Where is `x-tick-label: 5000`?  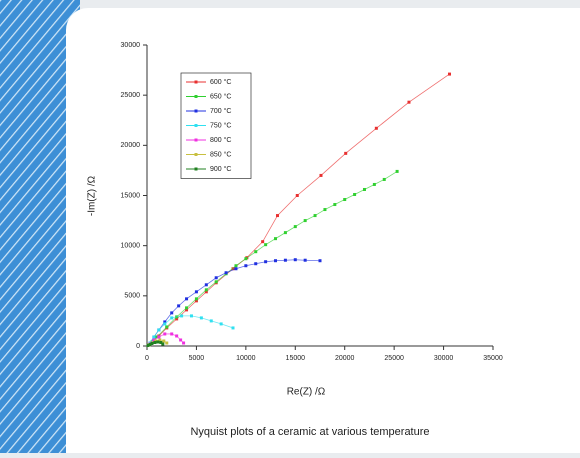
x-tick-label: 5000 is located at coordinates (197, 358).